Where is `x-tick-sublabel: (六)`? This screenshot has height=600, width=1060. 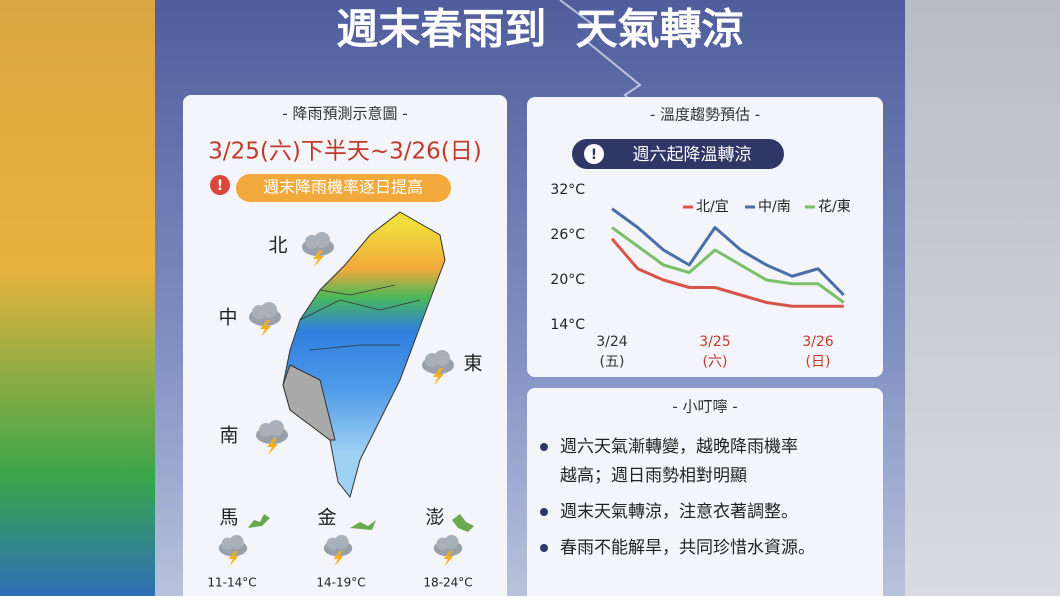 x-tick-sublabel: (六) is located at coordinates (715, 362).